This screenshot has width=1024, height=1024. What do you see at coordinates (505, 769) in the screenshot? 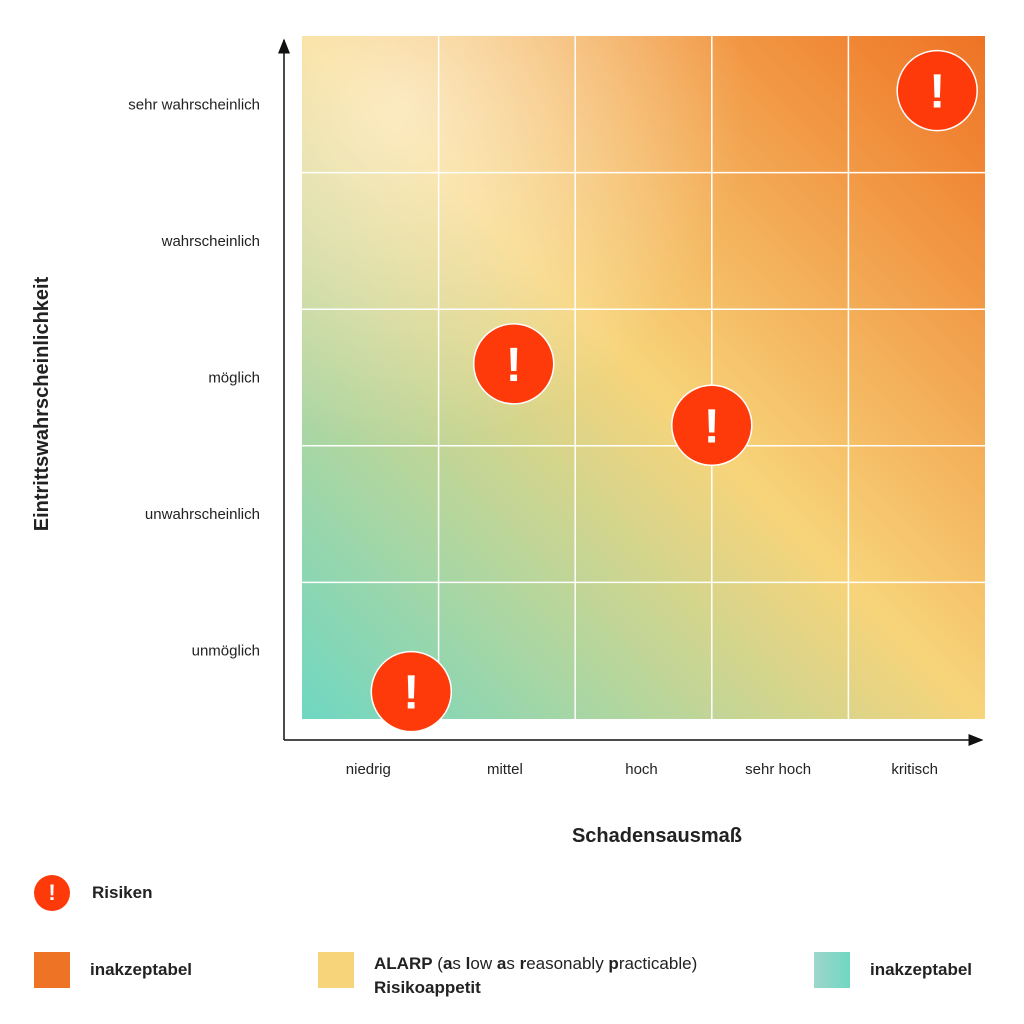
I see `x-tick-label: mittel` at bounding box center [505, 769].